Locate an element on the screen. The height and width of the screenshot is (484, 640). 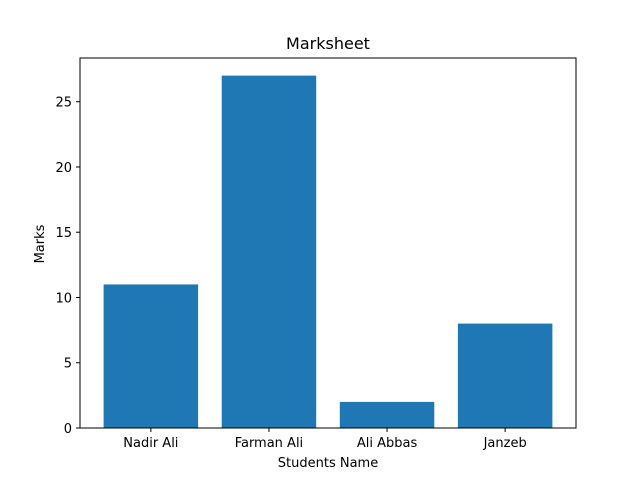
y-tick-label: 10 is located at coordinates (63, 298).